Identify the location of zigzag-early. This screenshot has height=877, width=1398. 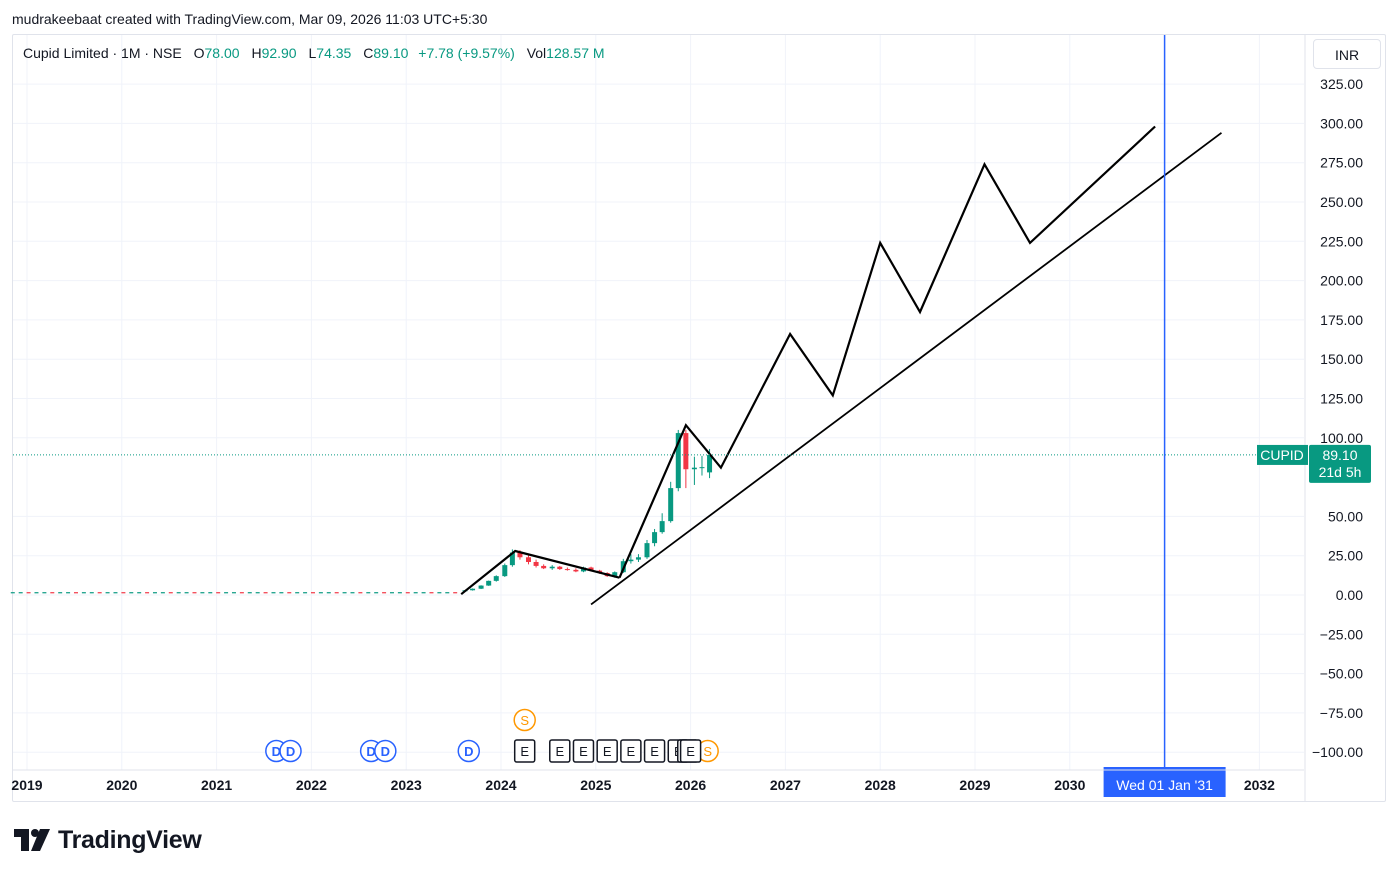
(540, 572).